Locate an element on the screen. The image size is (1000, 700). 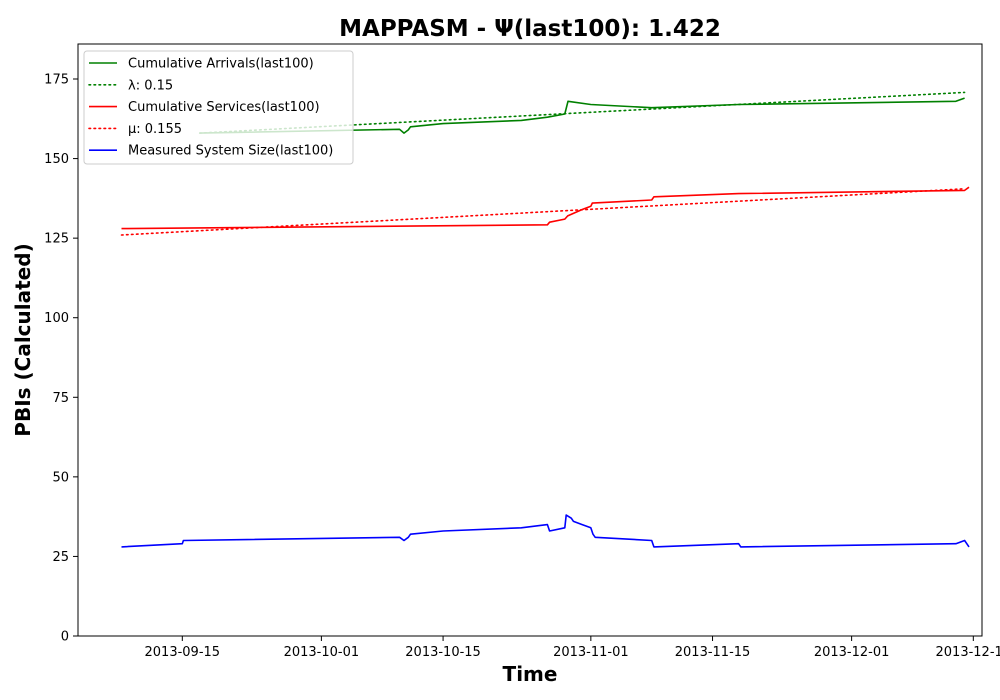
legend-label: λ: 0.15 is located at coordinates (150, 85).